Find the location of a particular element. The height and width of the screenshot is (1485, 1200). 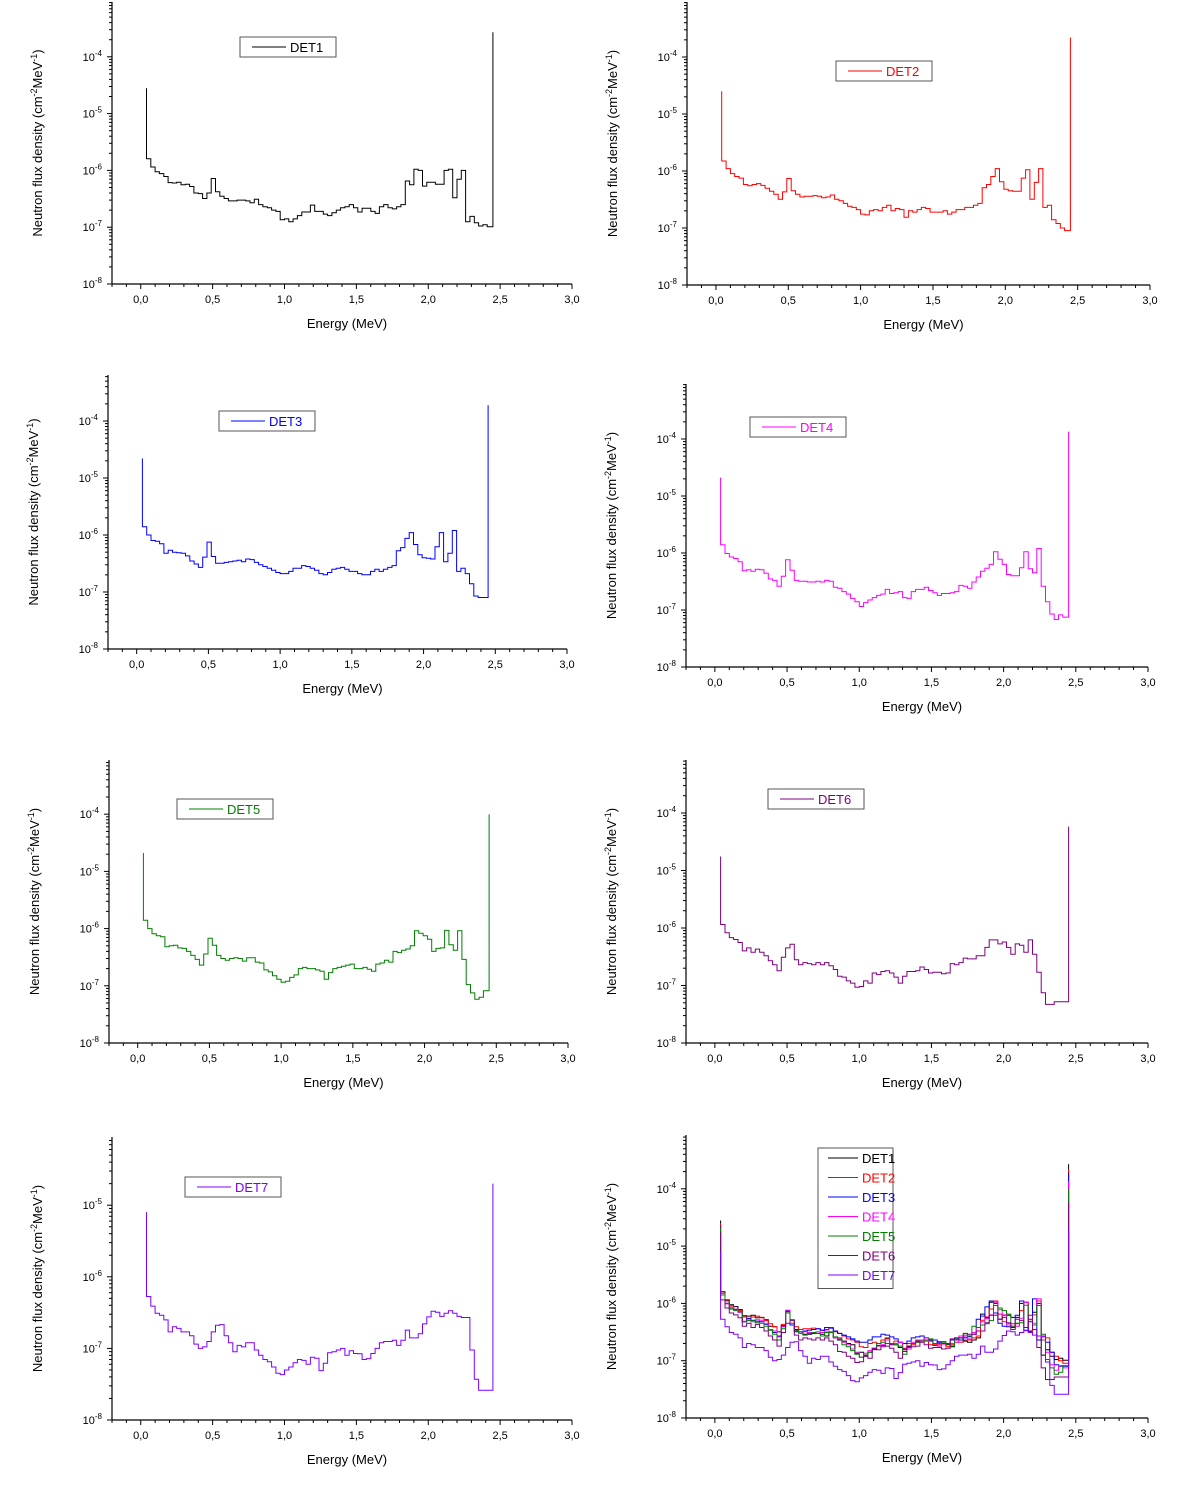

legend-label-det6: DET6 is located at coordinates (878, 1256).